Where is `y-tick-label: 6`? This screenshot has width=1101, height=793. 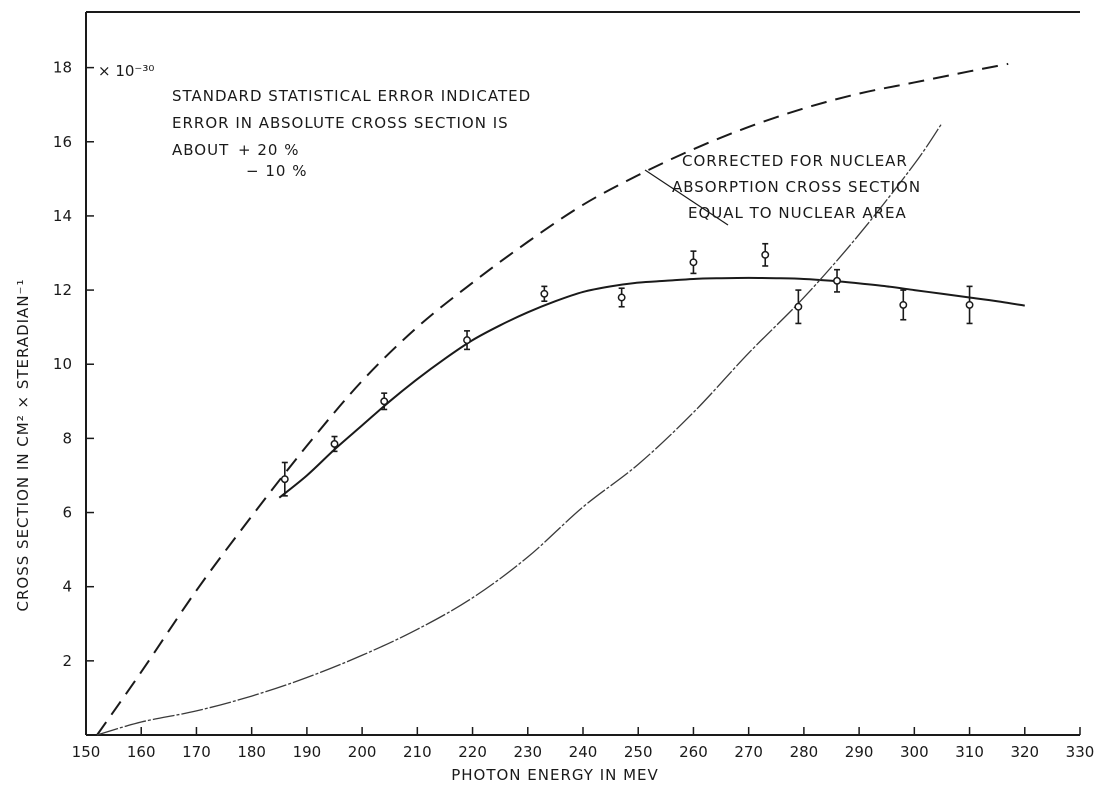 y-tick-label: 6 is located at coordinates (67, 513).